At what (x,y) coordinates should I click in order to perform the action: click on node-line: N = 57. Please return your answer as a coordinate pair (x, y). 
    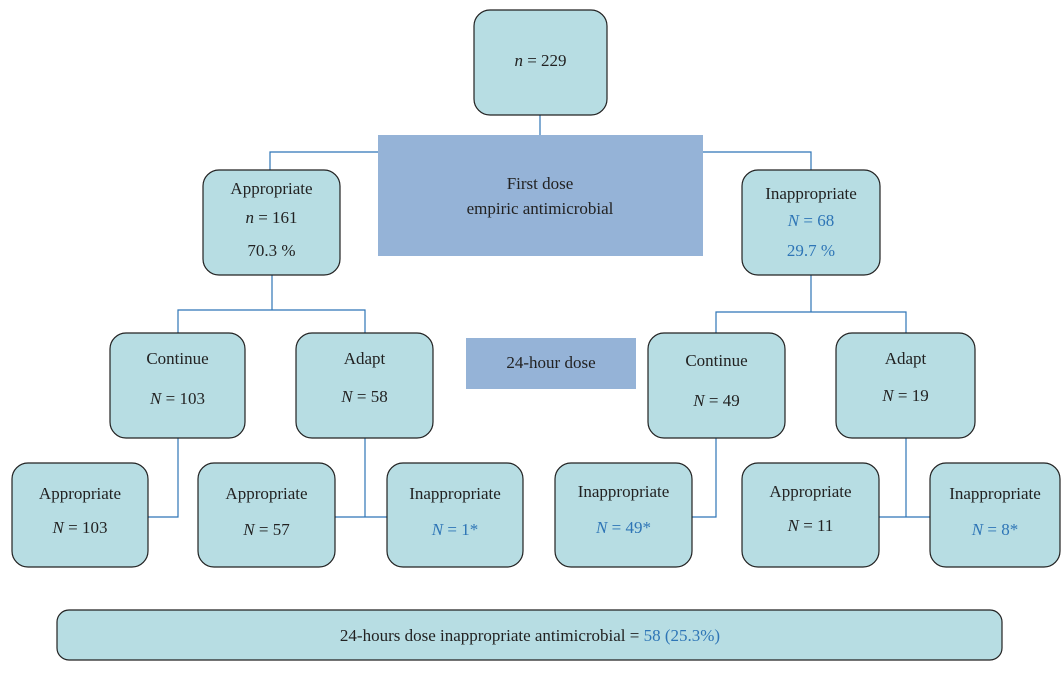
    Looking at the image, I should click on (266, 529).